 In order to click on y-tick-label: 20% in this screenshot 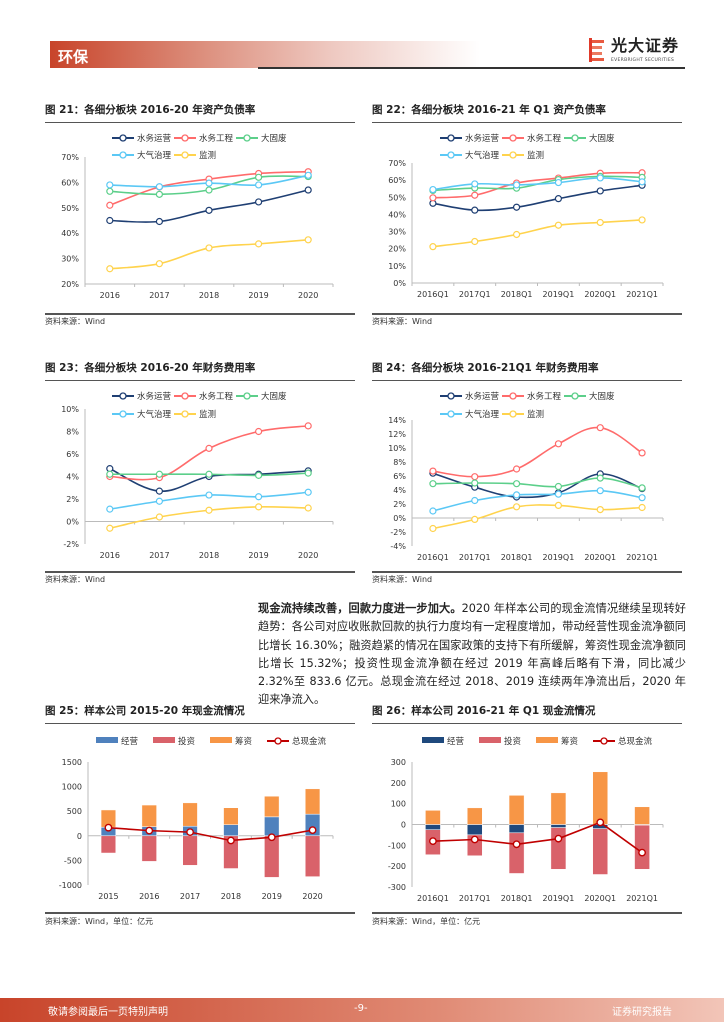, I will do `click(70, 284)`.